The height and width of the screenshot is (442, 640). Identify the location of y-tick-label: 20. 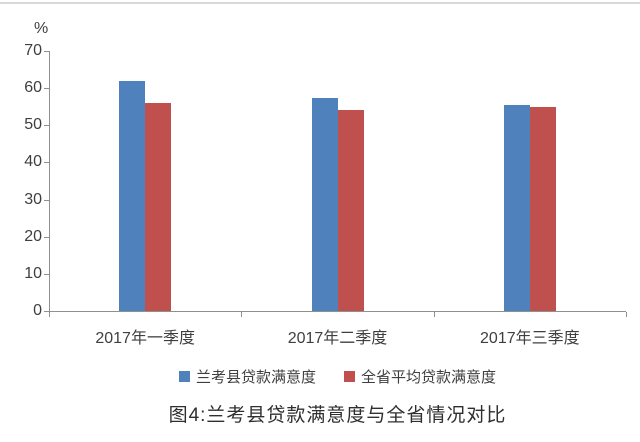
(33, 236).